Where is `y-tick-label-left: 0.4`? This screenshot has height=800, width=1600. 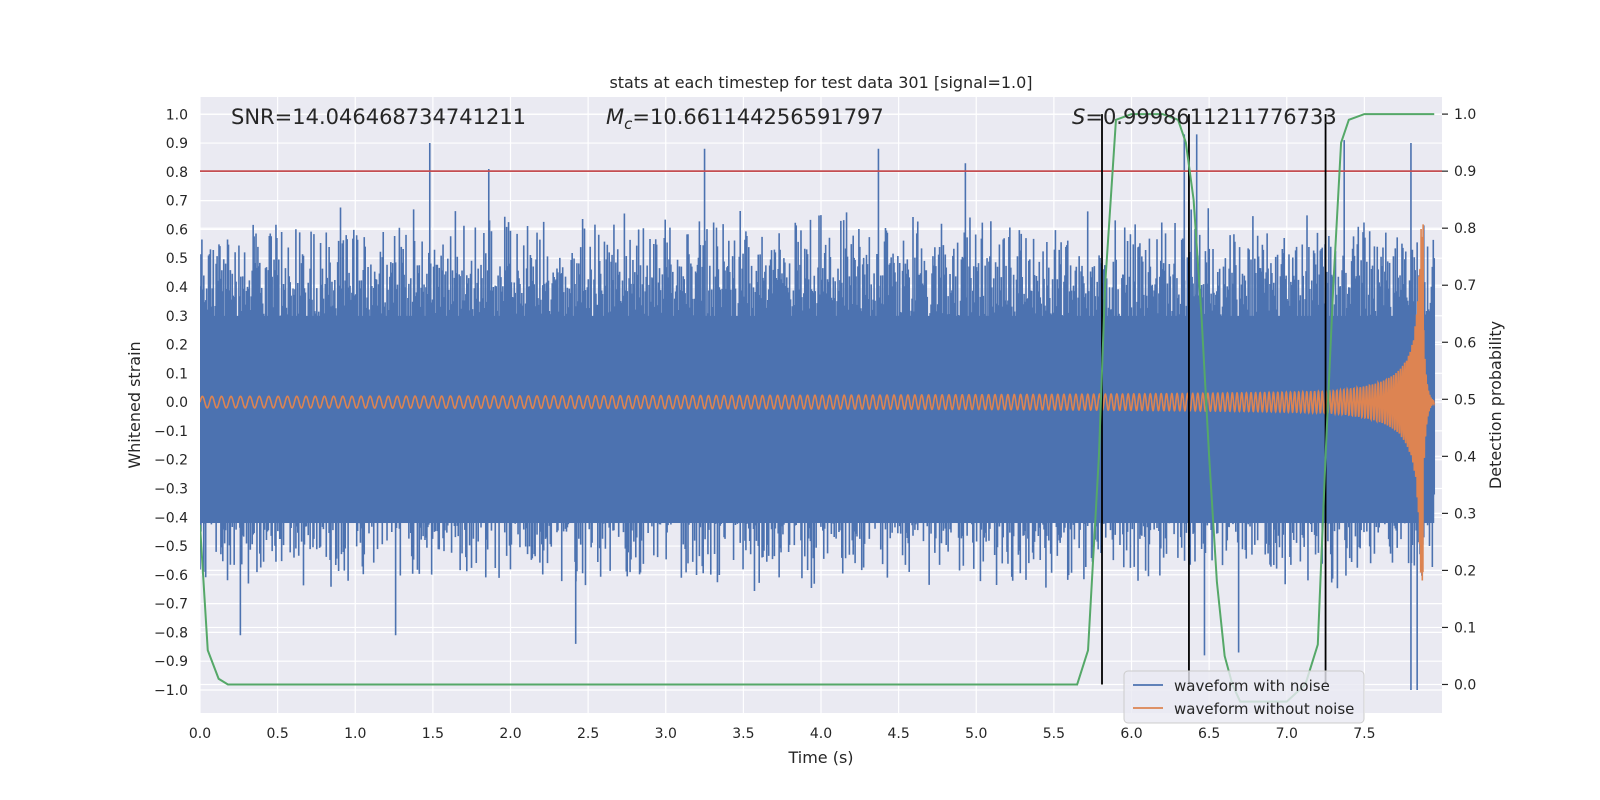 y-tick-label-left: 0.4 is located at coordinates (177, 288).